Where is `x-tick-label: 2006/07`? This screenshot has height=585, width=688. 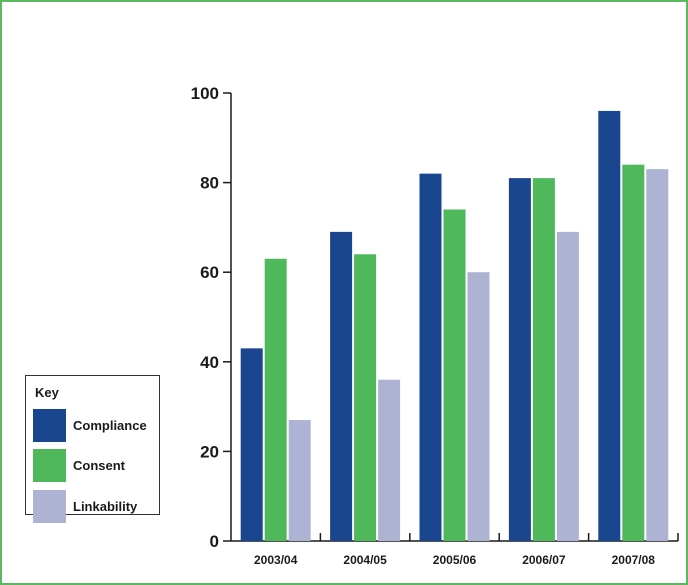 x-tick-label: 2006/07 is located at coordinates (544, 560).